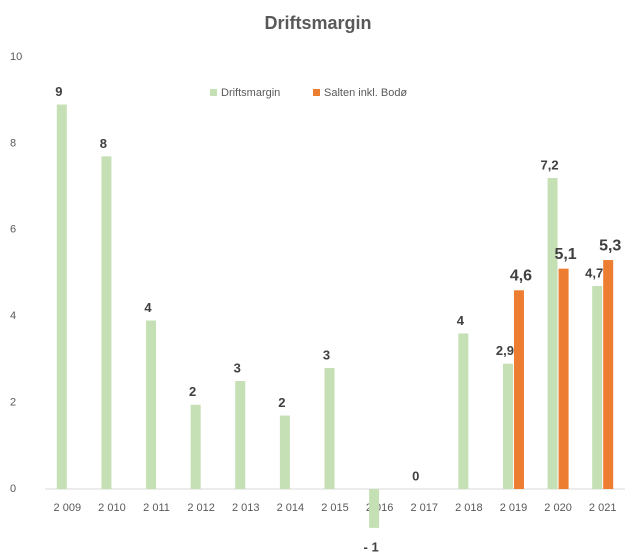 Image resolution: width=636 pixels, height=552 pixels. Describe the element at coordinates (469, 508) in the screenshot. I see `x-tick-label: 2 018` at that location.